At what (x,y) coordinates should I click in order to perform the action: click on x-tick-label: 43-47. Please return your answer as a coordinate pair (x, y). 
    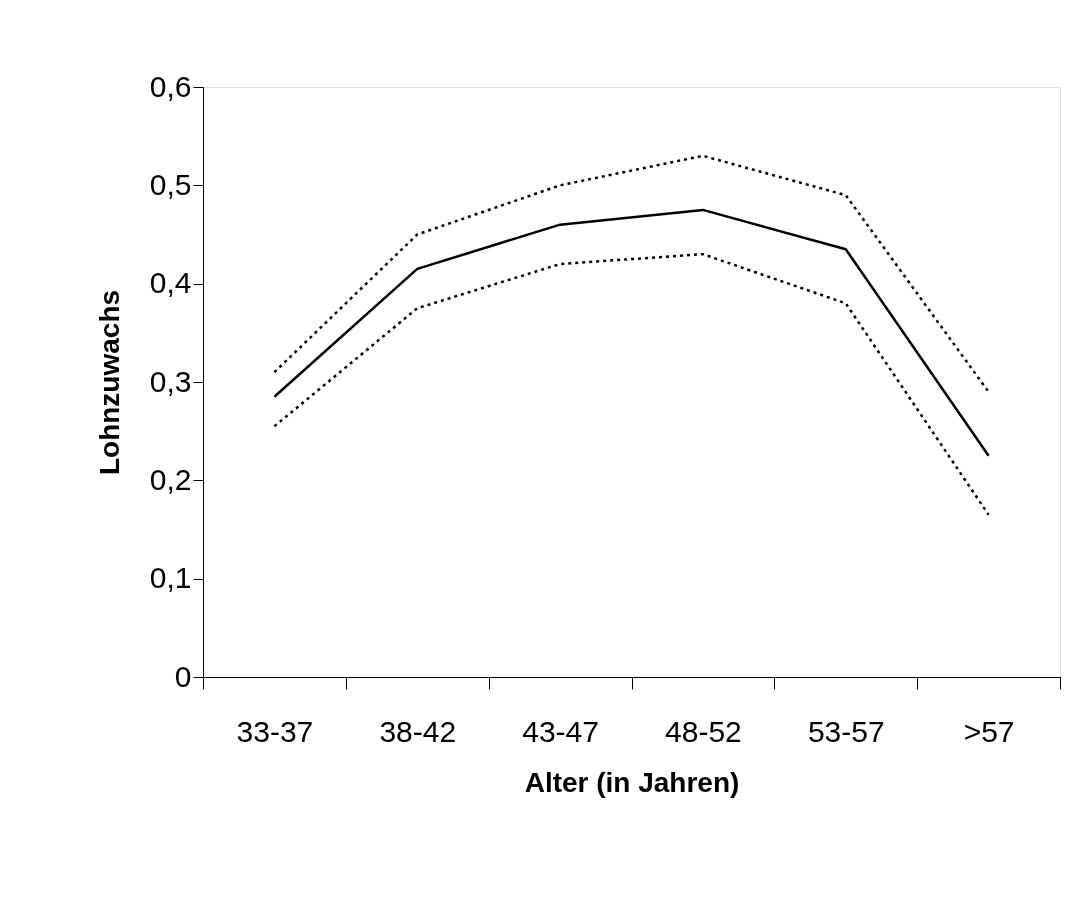
    Looking at the image, I should click on (560, 731).